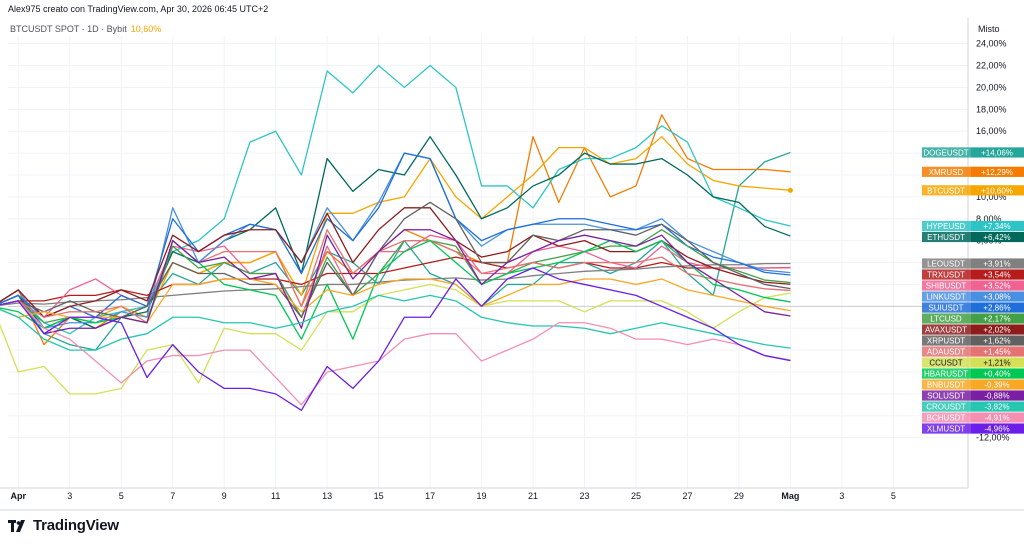 Image resolution: width=1024 pixels, height=548 pixels. I want to click on x-tick-label: 3, so click(69, 496).